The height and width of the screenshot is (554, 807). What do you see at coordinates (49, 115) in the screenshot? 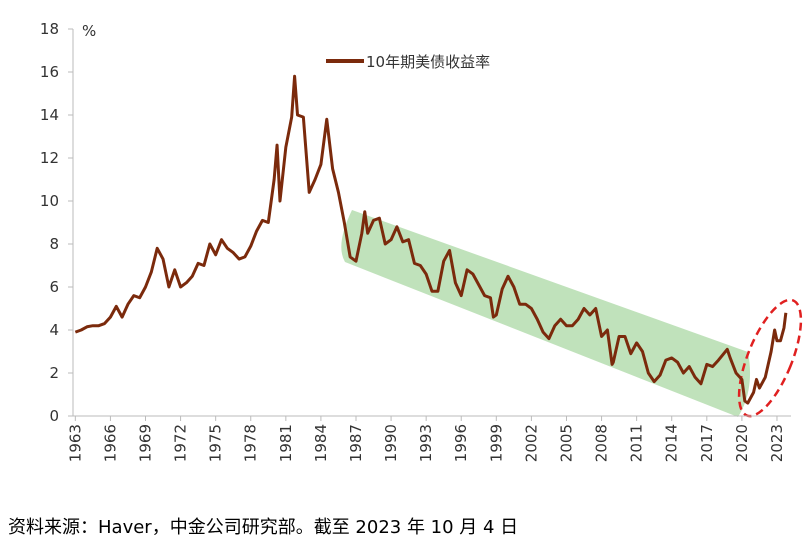
I see `y-tick-label: 14` at bounding box center [49, 115].